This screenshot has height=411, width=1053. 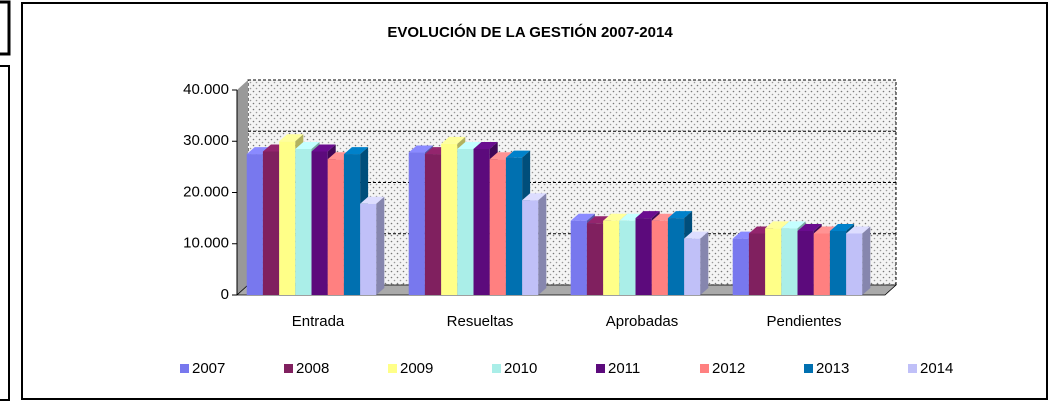 I want to click on y-tick-label: 40.000, so click(x=206, y=89).